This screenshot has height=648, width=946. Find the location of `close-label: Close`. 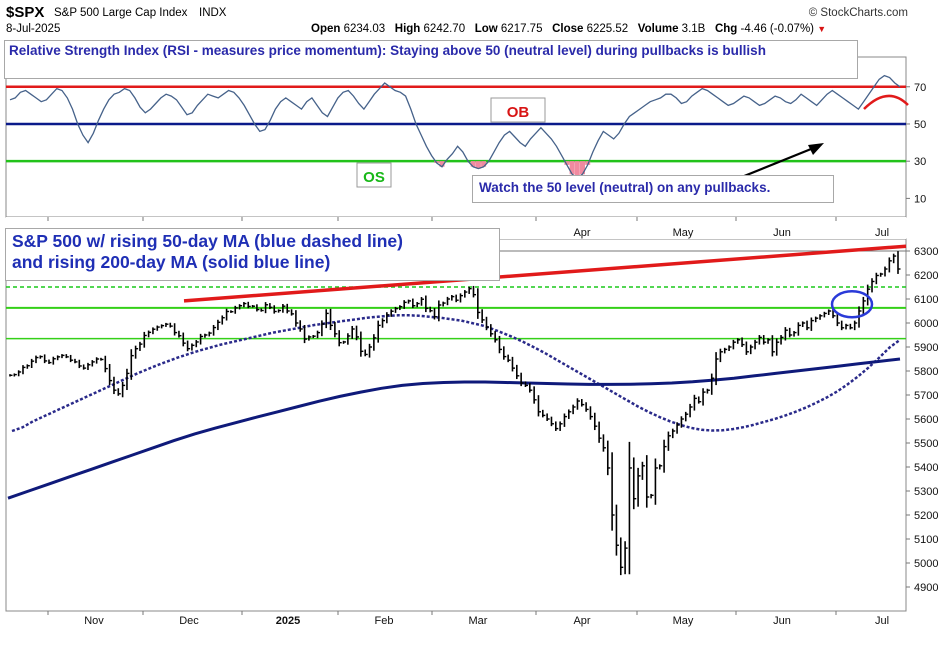

close-label: Close is located at coordinates (568, 29).